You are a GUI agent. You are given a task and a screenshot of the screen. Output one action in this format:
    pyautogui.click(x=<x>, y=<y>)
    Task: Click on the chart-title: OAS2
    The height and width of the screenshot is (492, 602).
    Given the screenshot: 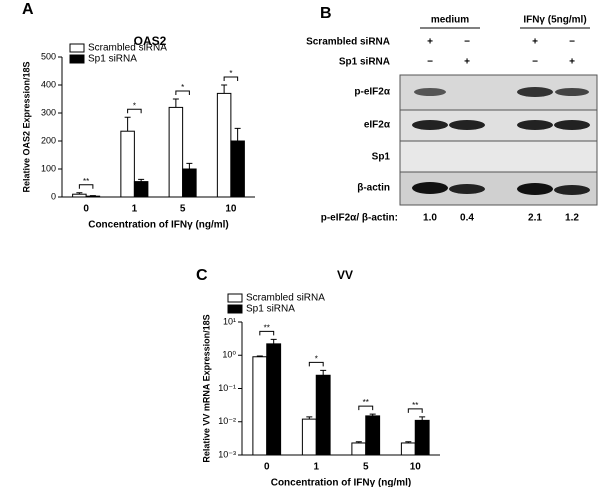 What is the action you would take?
    pyautogui.click(x=150, y=41)
    